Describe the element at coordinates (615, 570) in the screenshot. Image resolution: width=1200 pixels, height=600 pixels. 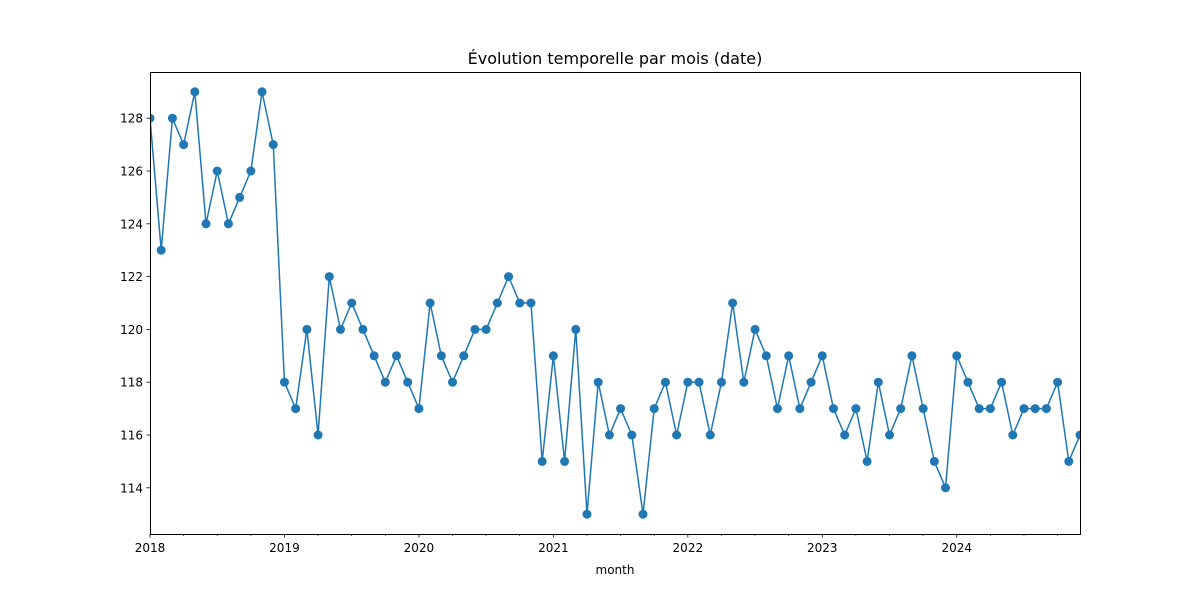
I see `x-axis-label: month` at that location.